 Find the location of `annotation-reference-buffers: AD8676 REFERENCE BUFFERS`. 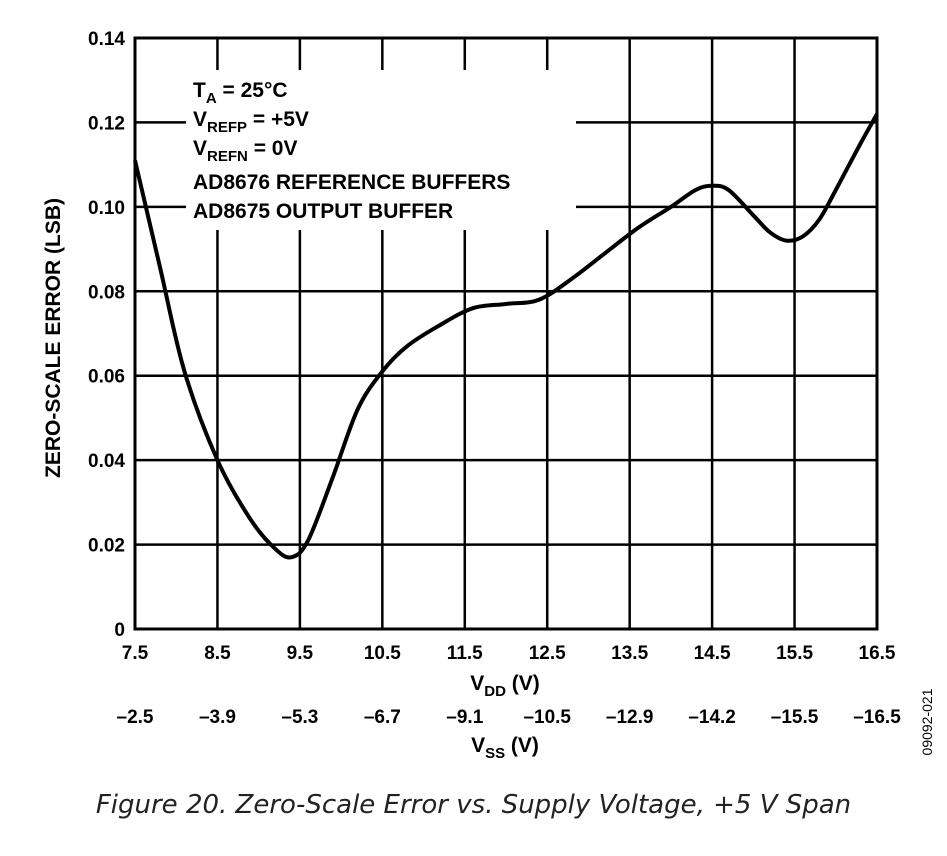

annotation-reference-buffers: AD8676 REFERENCE BUFFERS is located at coordinates (351, 182).